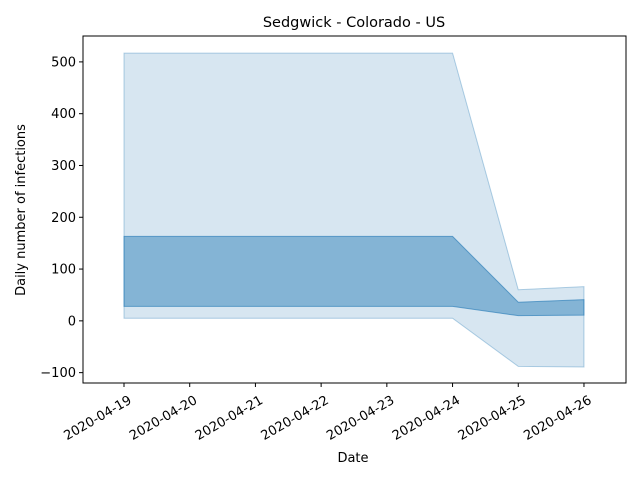 Image resolution: width=640 pixels, height=480 pixels. What do you see at coordinates (97, 418) in the screenshot?
I see `x-tick-label: 2020-04-19` at bounding box center [97, 418].